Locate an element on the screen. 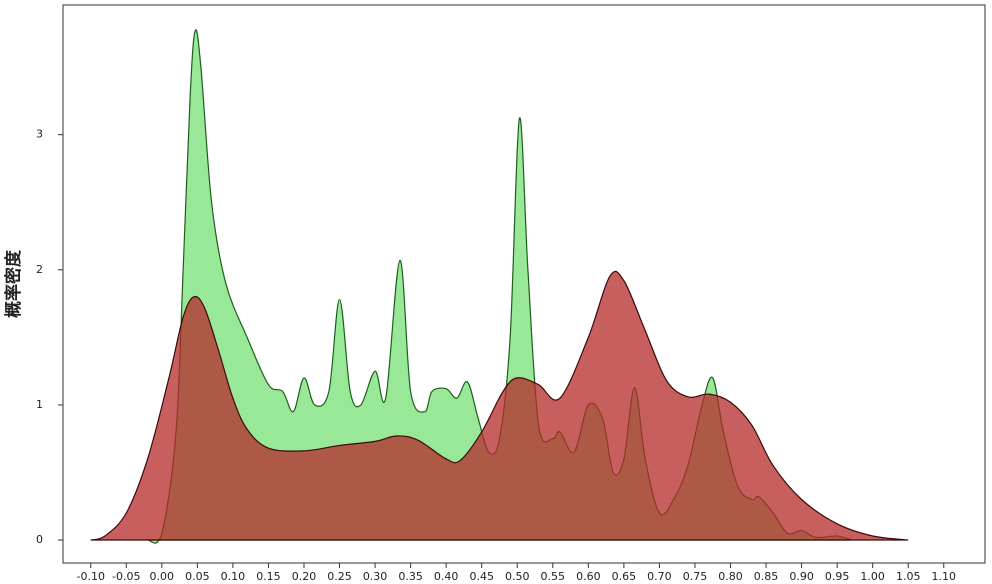 This screenshot has width=992, height=584. x-tick-label: 0.65 is located at coordinates (624, 576).